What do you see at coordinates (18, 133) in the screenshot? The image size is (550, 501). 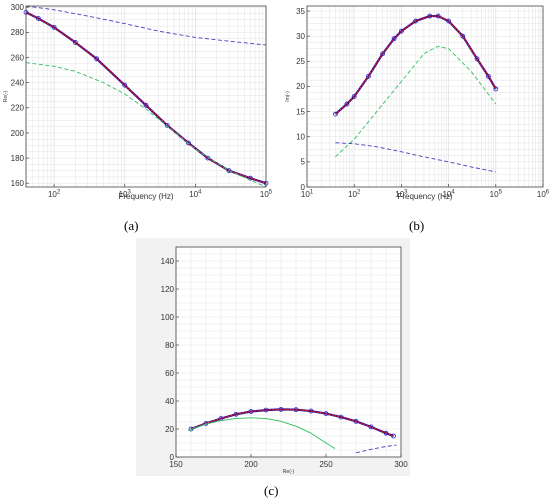 I see `y-tick-label: 200` at bounding box center [18, 133].